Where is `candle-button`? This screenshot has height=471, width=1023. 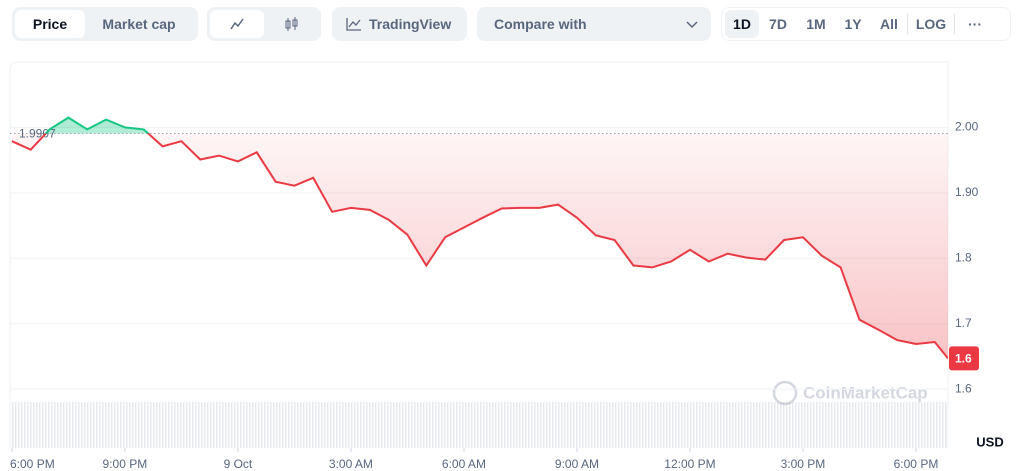 candle-button is located at coordinates (291, 24).